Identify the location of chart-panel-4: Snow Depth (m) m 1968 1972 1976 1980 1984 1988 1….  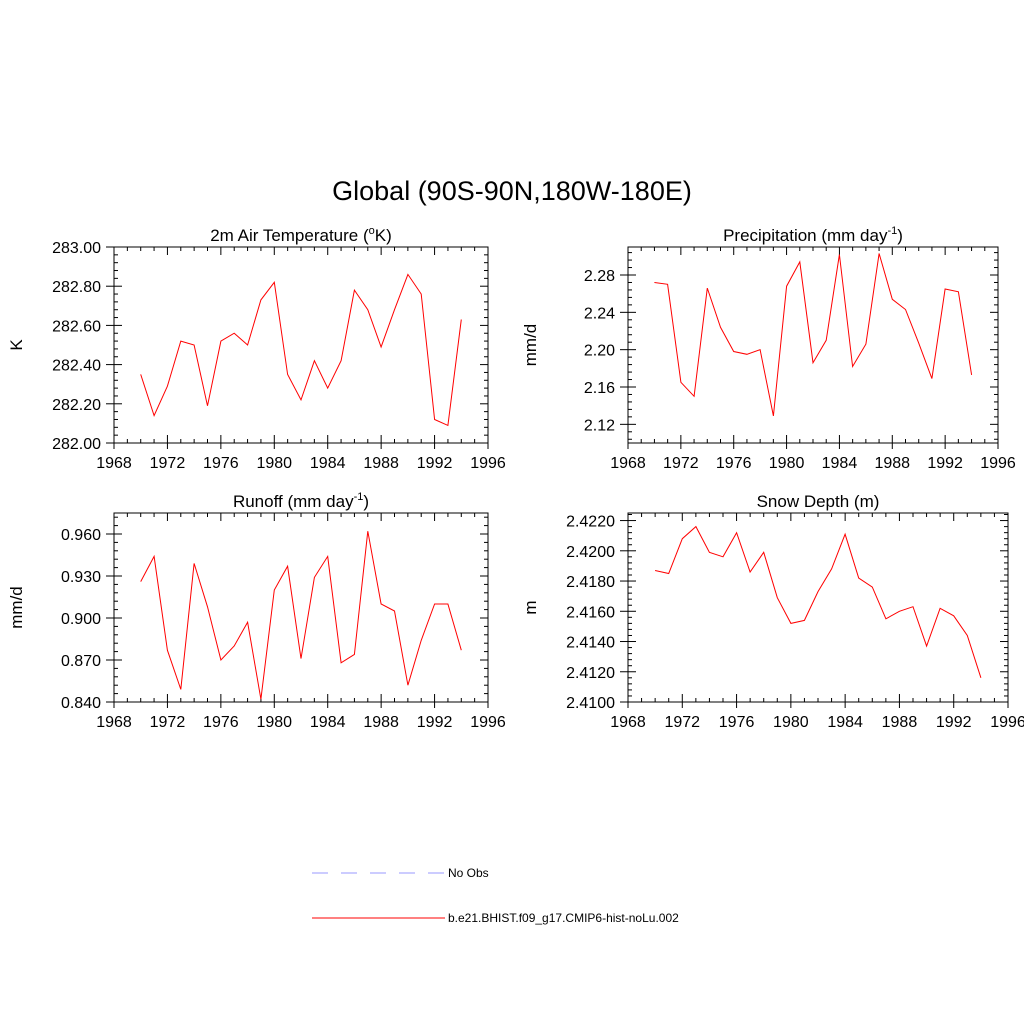
(772, 611).